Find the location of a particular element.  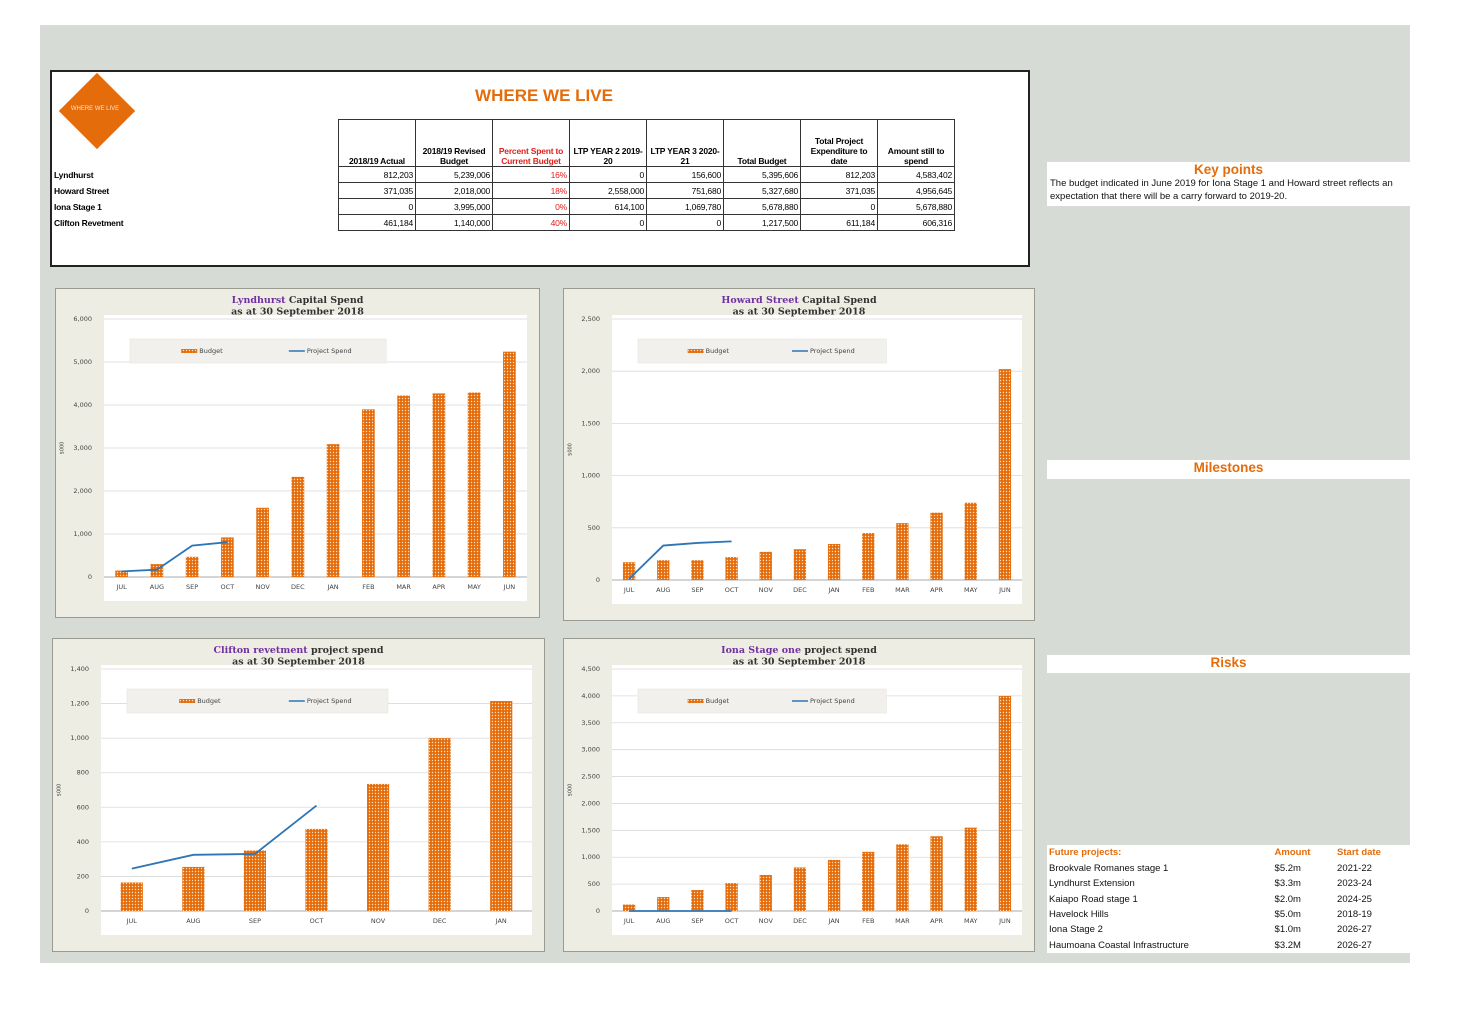

y-tick-label: 5,000 is located at coordinates (82, 362).